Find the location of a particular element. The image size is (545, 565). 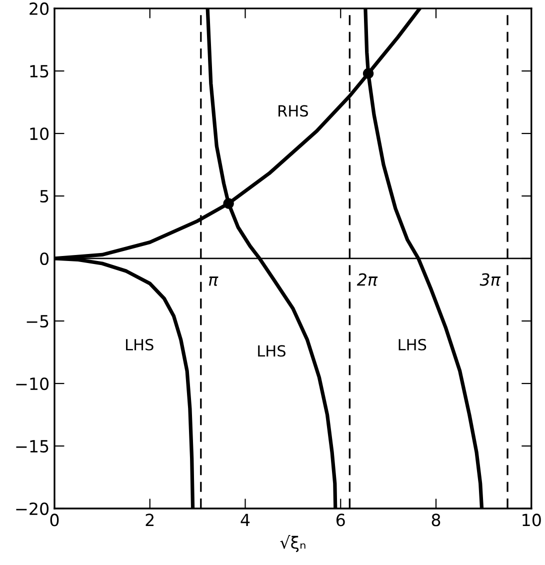

y-tick-label: −15 is located at coordinates (32, 446).